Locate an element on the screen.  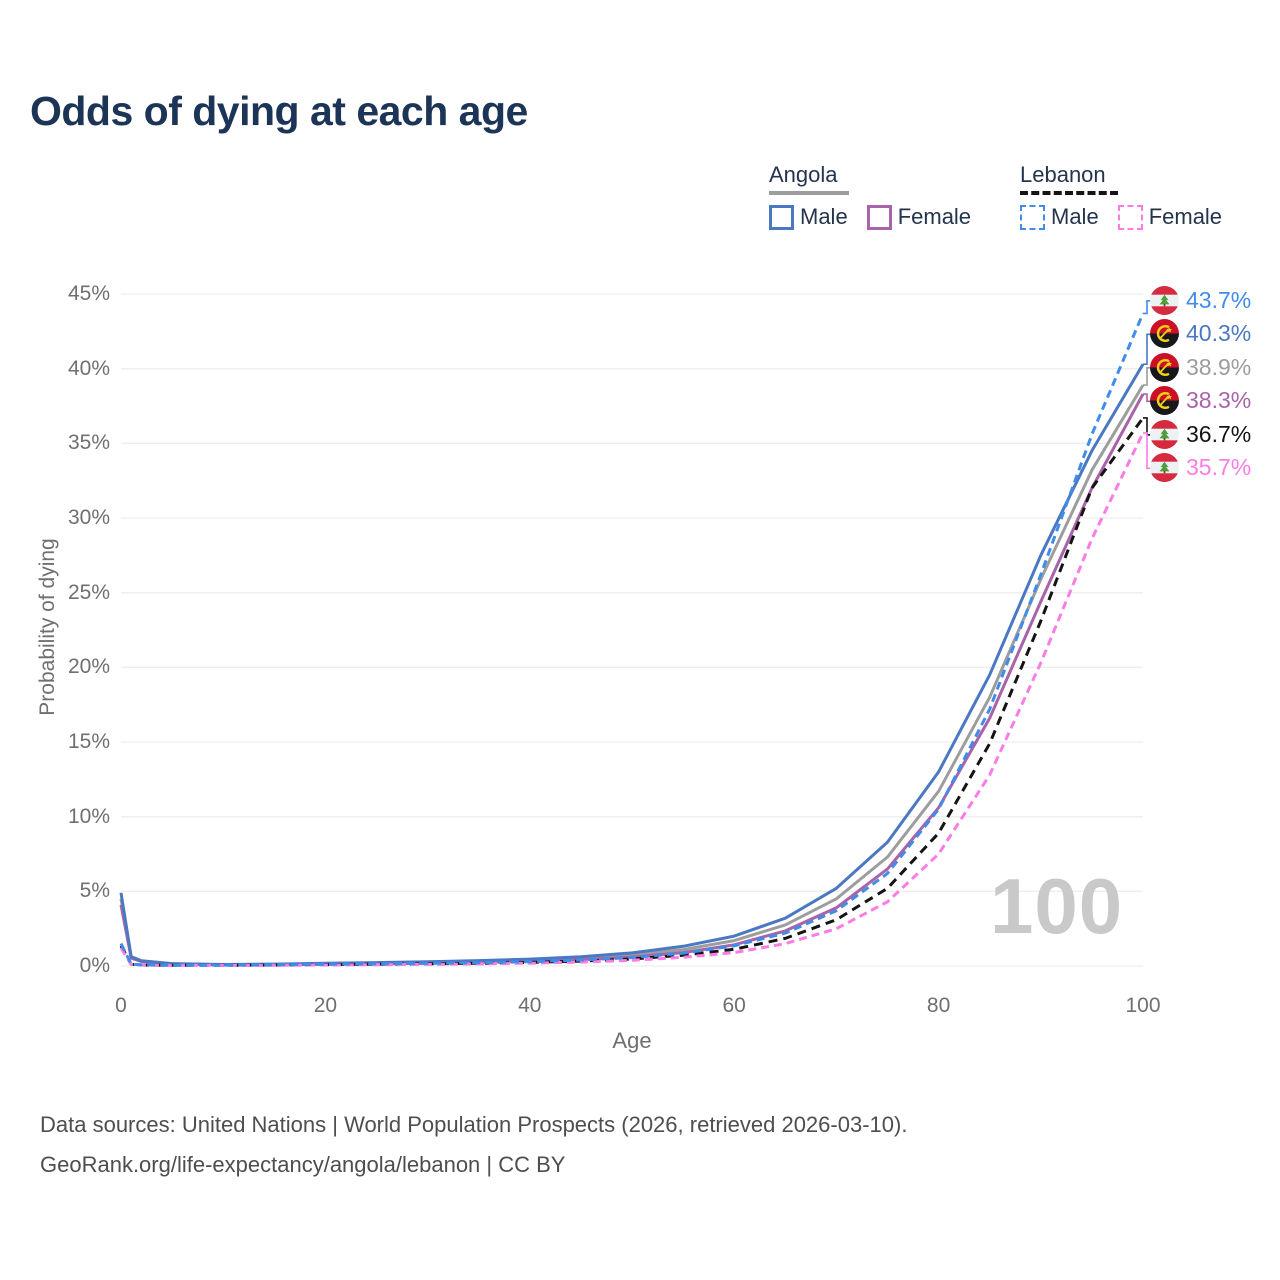
end-label-value: 36.7% is located at coordinates (1219, 433).